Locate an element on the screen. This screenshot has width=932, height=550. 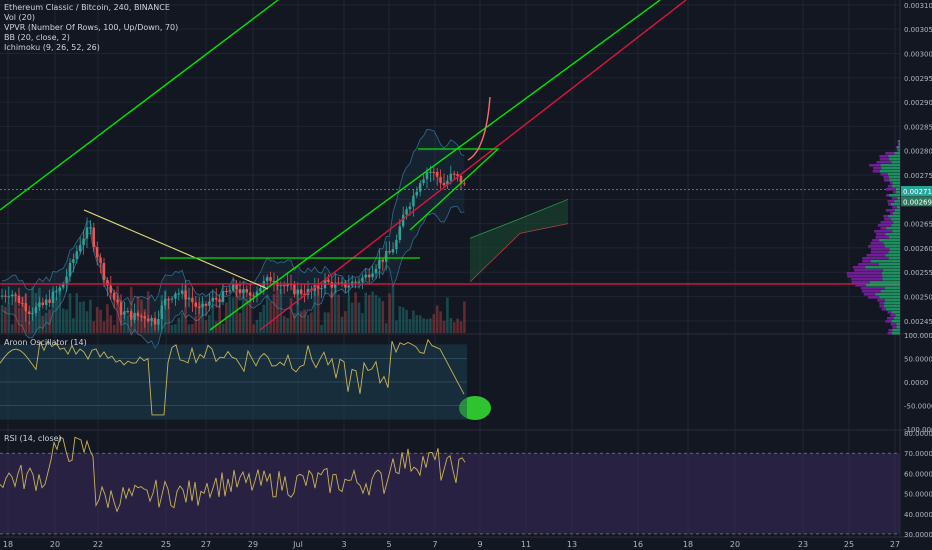
indicator-vpvr: VPVR (Number Of Rows, 100, Up/Down, 70) is located at coordinates (91, 27).